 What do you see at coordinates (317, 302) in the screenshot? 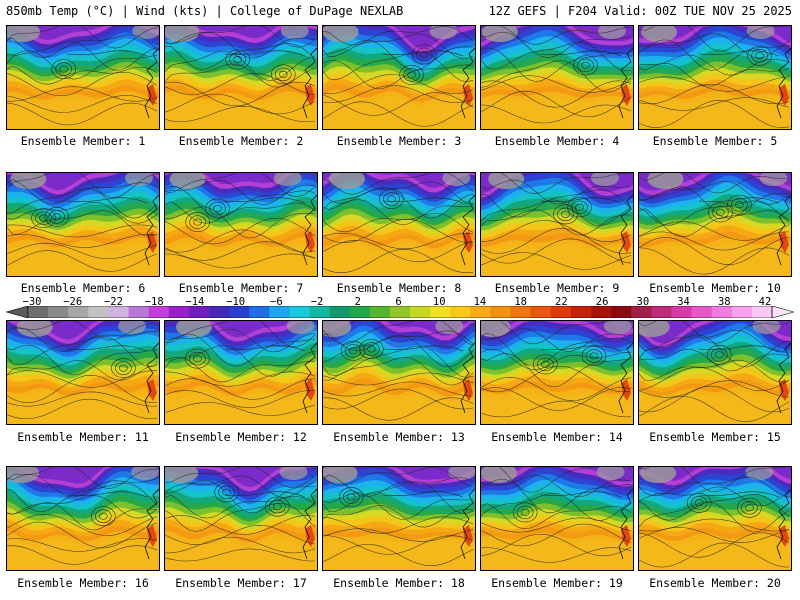
I see `colorbar-tick-label: −2` at bounding box center [317, 302].